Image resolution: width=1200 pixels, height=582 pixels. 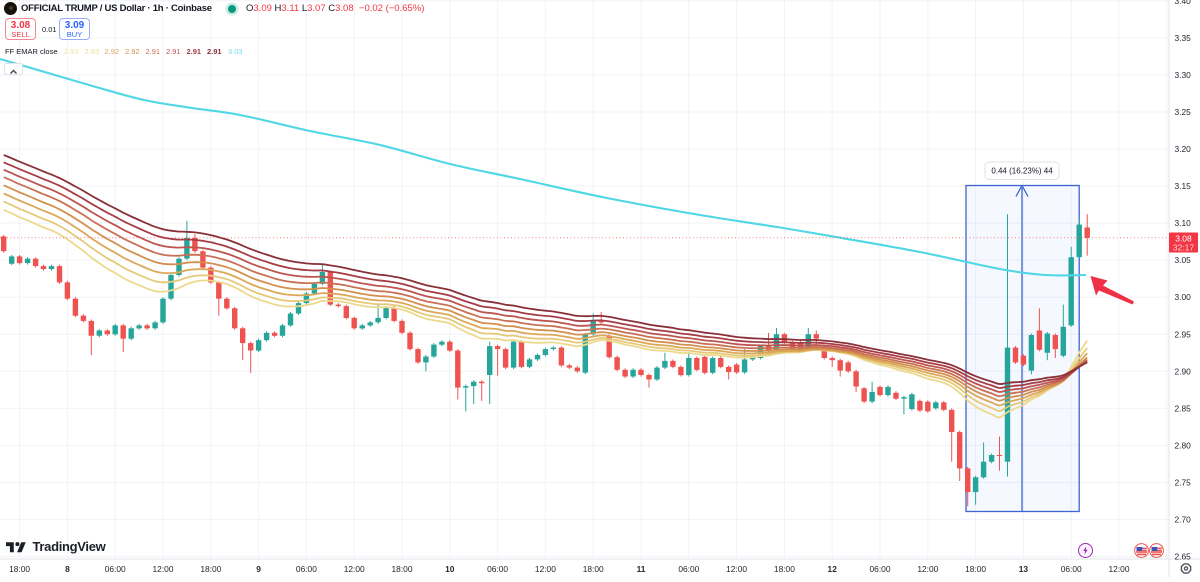 I want to click on svg-text: 2.75, so click(x=1183, y=483).